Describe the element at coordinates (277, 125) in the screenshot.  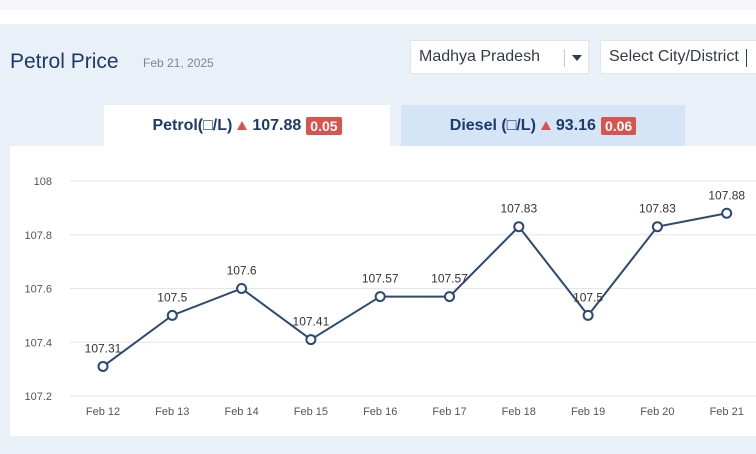
I see `tab-petrol-price: 107.88` at that location.